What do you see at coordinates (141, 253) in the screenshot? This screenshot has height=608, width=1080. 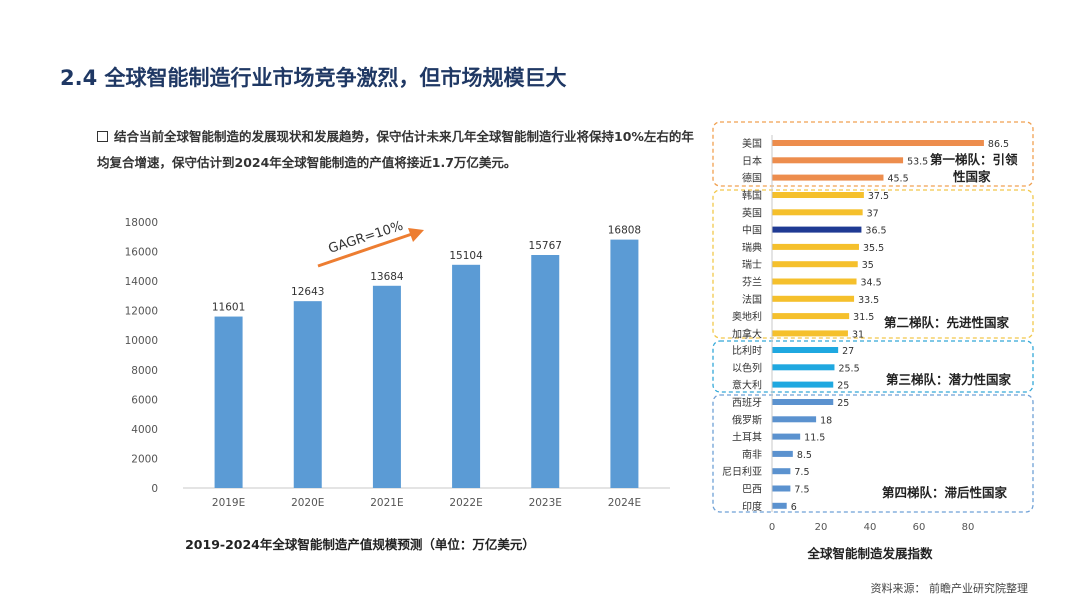 I see `y-tick-label: 16000` at bounding box center [141, 253].